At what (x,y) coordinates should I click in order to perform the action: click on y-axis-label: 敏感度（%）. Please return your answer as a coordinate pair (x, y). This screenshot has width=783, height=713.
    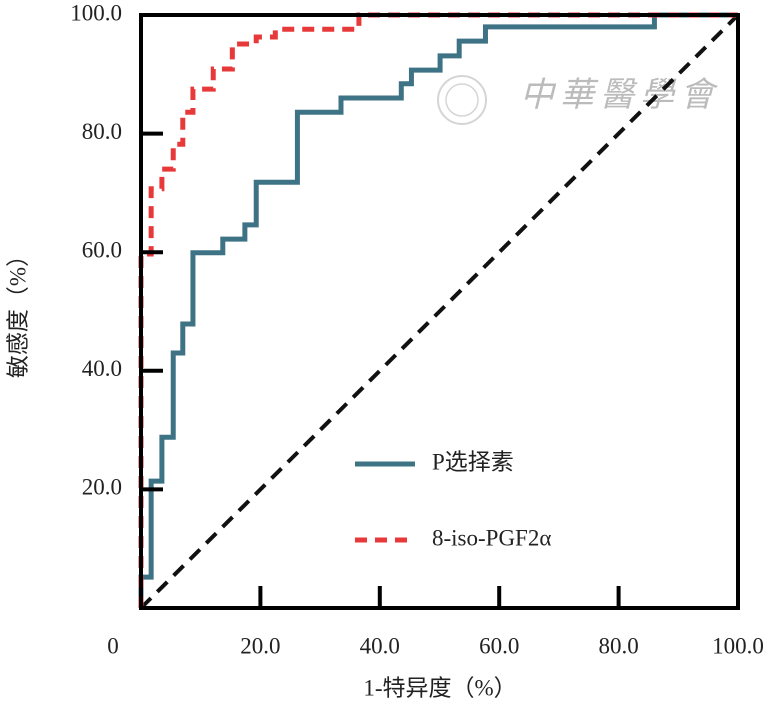
    Looking at the image, I should click on (17, 311).